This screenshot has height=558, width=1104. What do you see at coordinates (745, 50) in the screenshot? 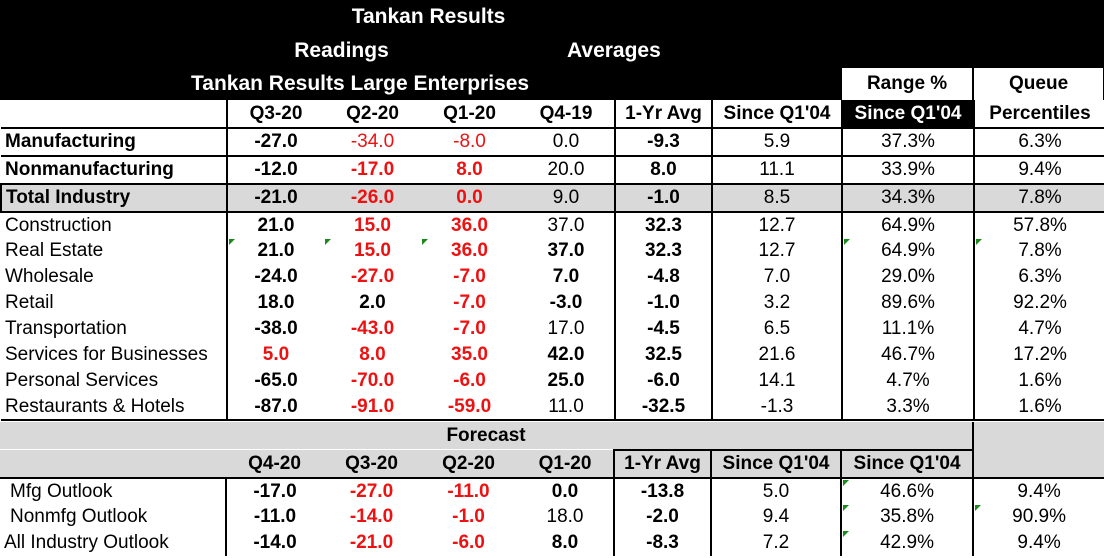
I see `averages-header: Averages` at bounding box center [745, 50].